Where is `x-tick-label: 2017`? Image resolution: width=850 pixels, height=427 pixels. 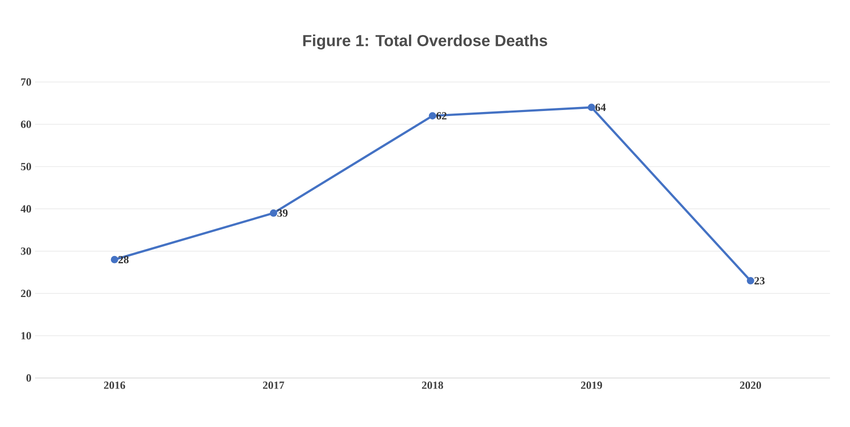
x-tick-label: 2017 is located at coordinates (273, 385).